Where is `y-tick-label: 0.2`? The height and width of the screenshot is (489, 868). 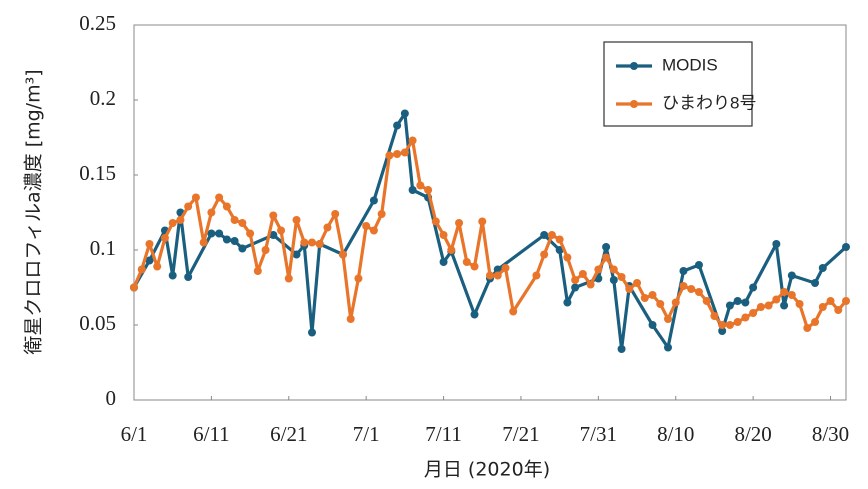 y-tick-label: 0.2 is located at coordinates (103, 98).